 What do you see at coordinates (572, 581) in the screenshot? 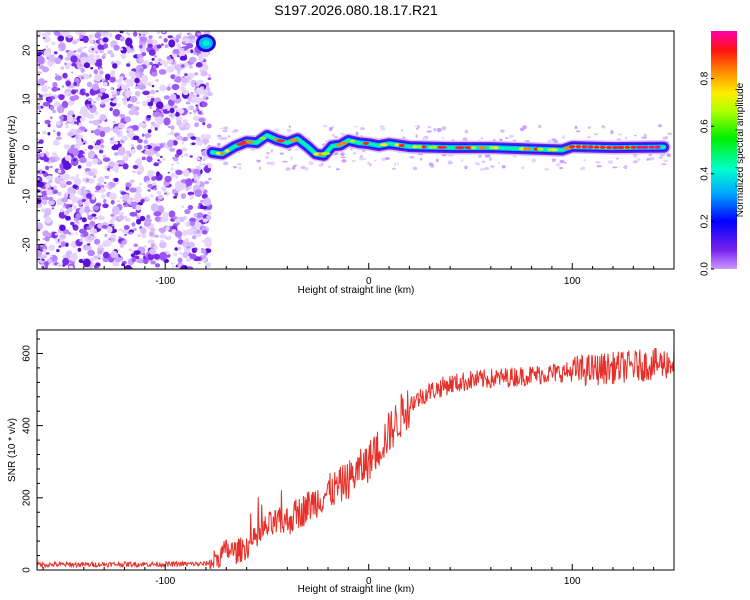
I see `snr-x-tick-label: 100` at bounding box center [572, 581].